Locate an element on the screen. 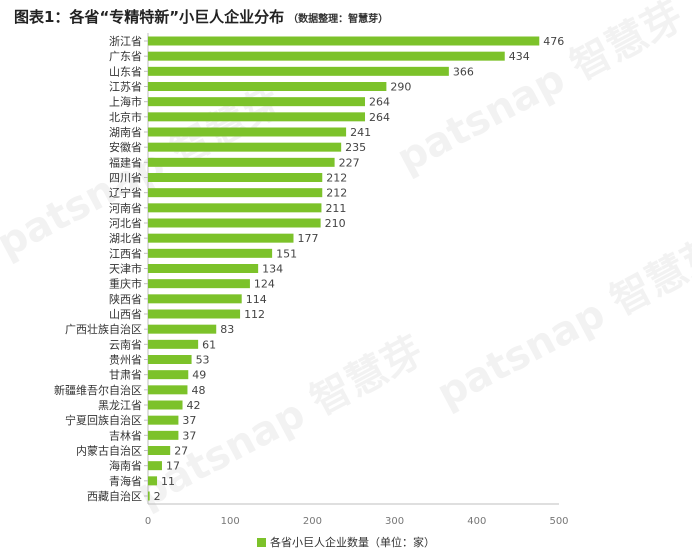  category-label: 广东省 is located at coordinates (125, 56).